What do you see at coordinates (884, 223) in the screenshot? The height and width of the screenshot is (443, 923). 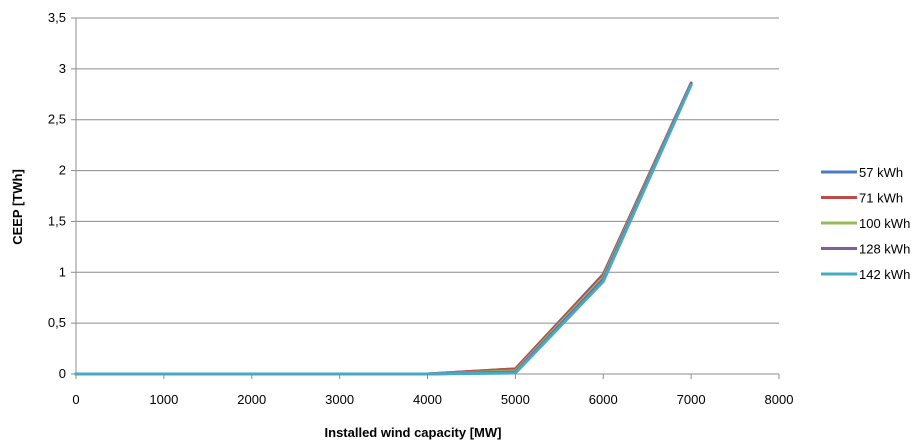 I see `legend-label: 100 kWh` at bounding box center [884, 223].